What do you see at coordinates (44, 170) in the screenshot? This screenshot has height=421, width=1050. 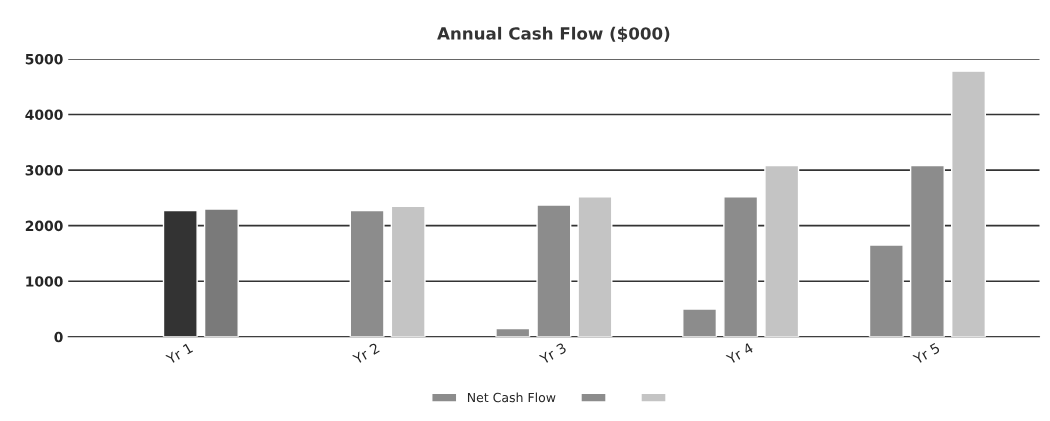 I see `y-tick-label: 3000` at bounding box center [44, 170].